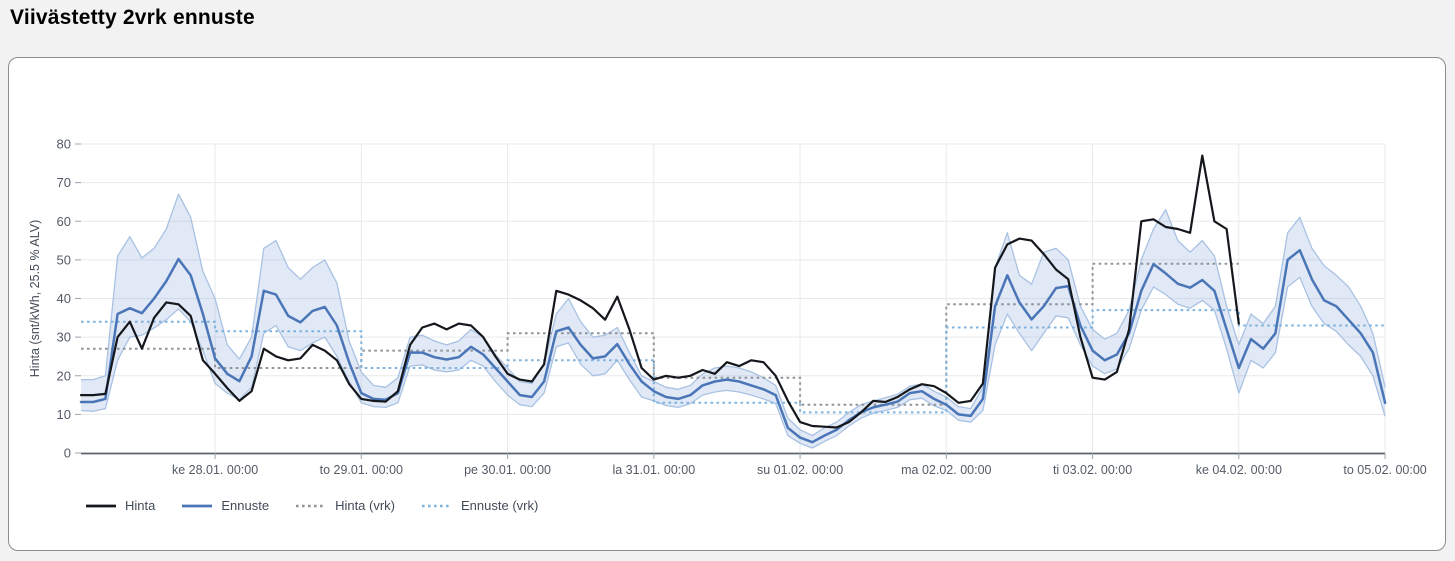 The width and height of the screenshot is (1455, 561). Describe the element at coordinates (101, 505) in the screenshot. I see `hinta-line-icon` at that location.